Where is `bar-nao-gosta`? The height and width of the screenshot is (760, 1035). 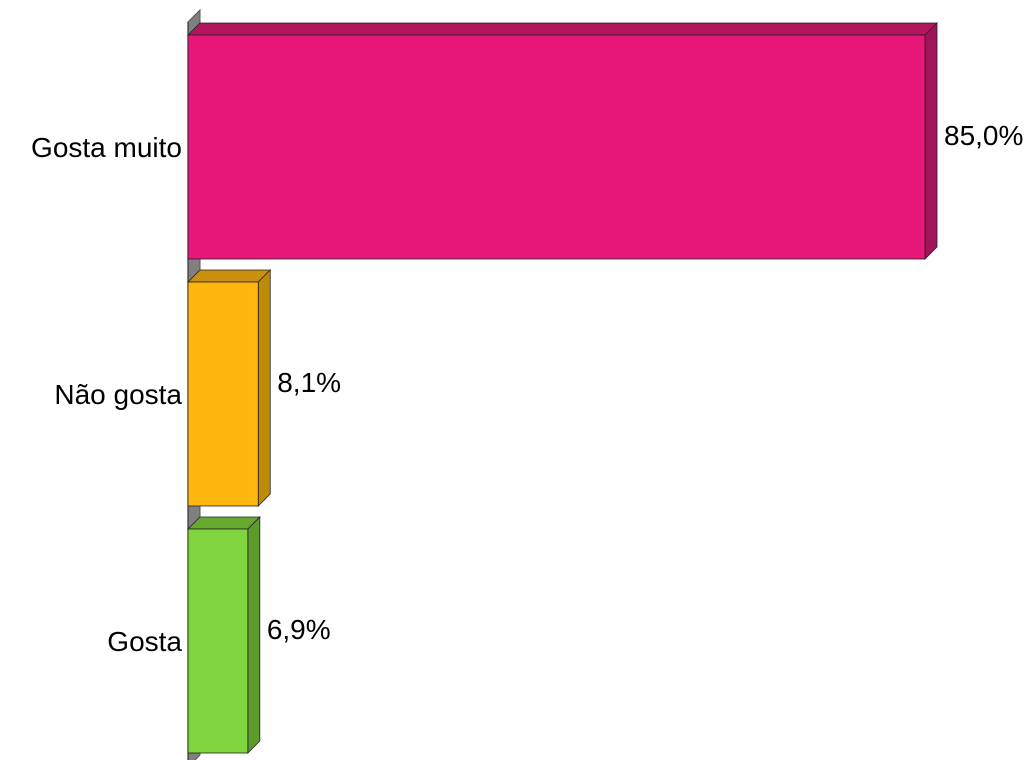
bar-nao-gosta is located at coordinates (229, 388).